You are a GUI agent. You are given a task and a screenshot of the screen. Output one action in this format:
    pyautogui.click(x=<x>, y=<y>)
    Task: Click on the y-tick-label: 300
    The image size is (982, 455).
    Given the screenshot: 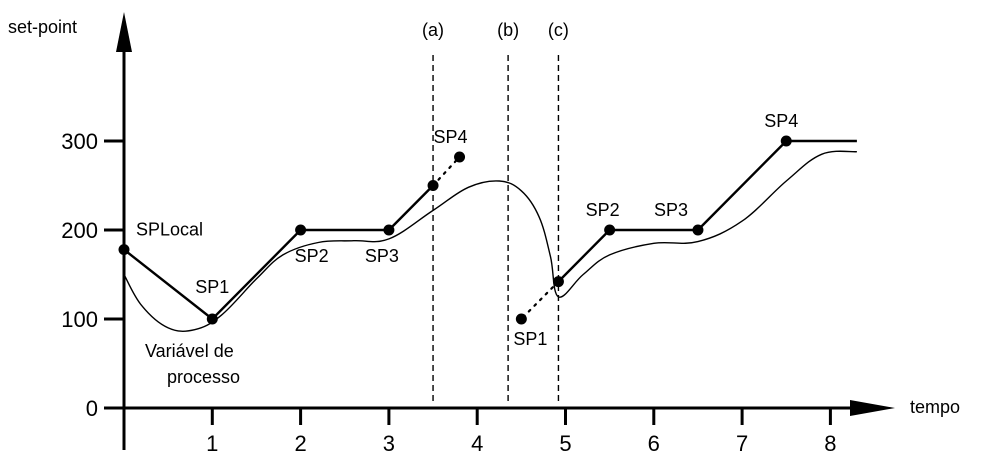 What is the action you would take?
    pyautogui.click(x=79, y=141)
    